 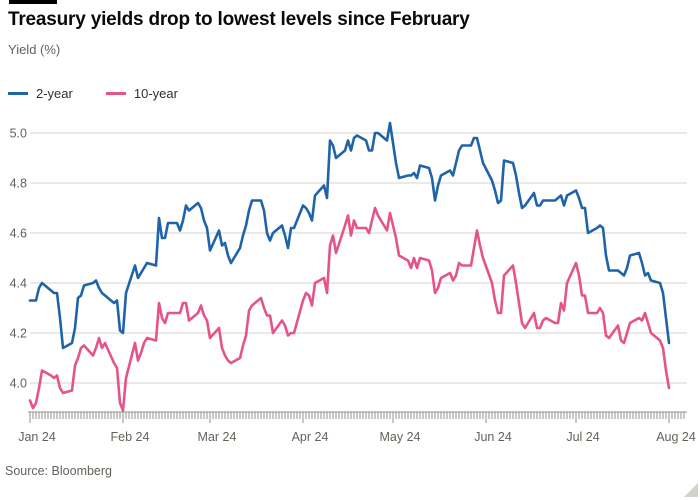 I want to click on svg-text: Jan 24, so click(x=37, y=437).